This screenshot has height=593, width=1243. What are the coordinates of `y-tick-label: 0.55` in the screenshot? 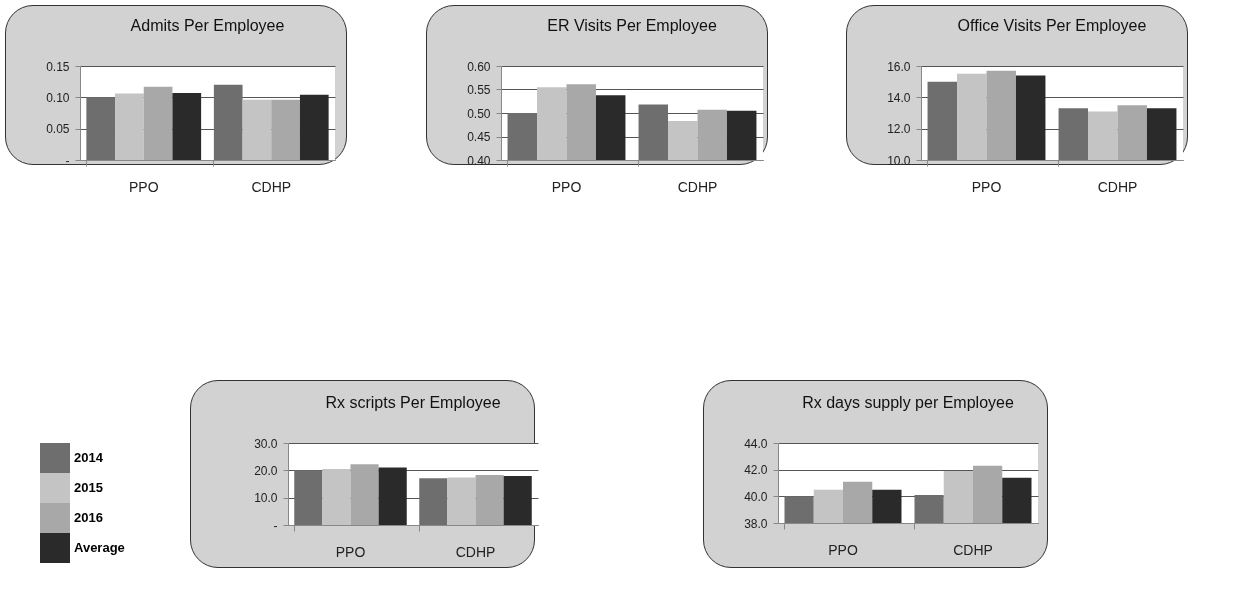 It's located at (479, 90).